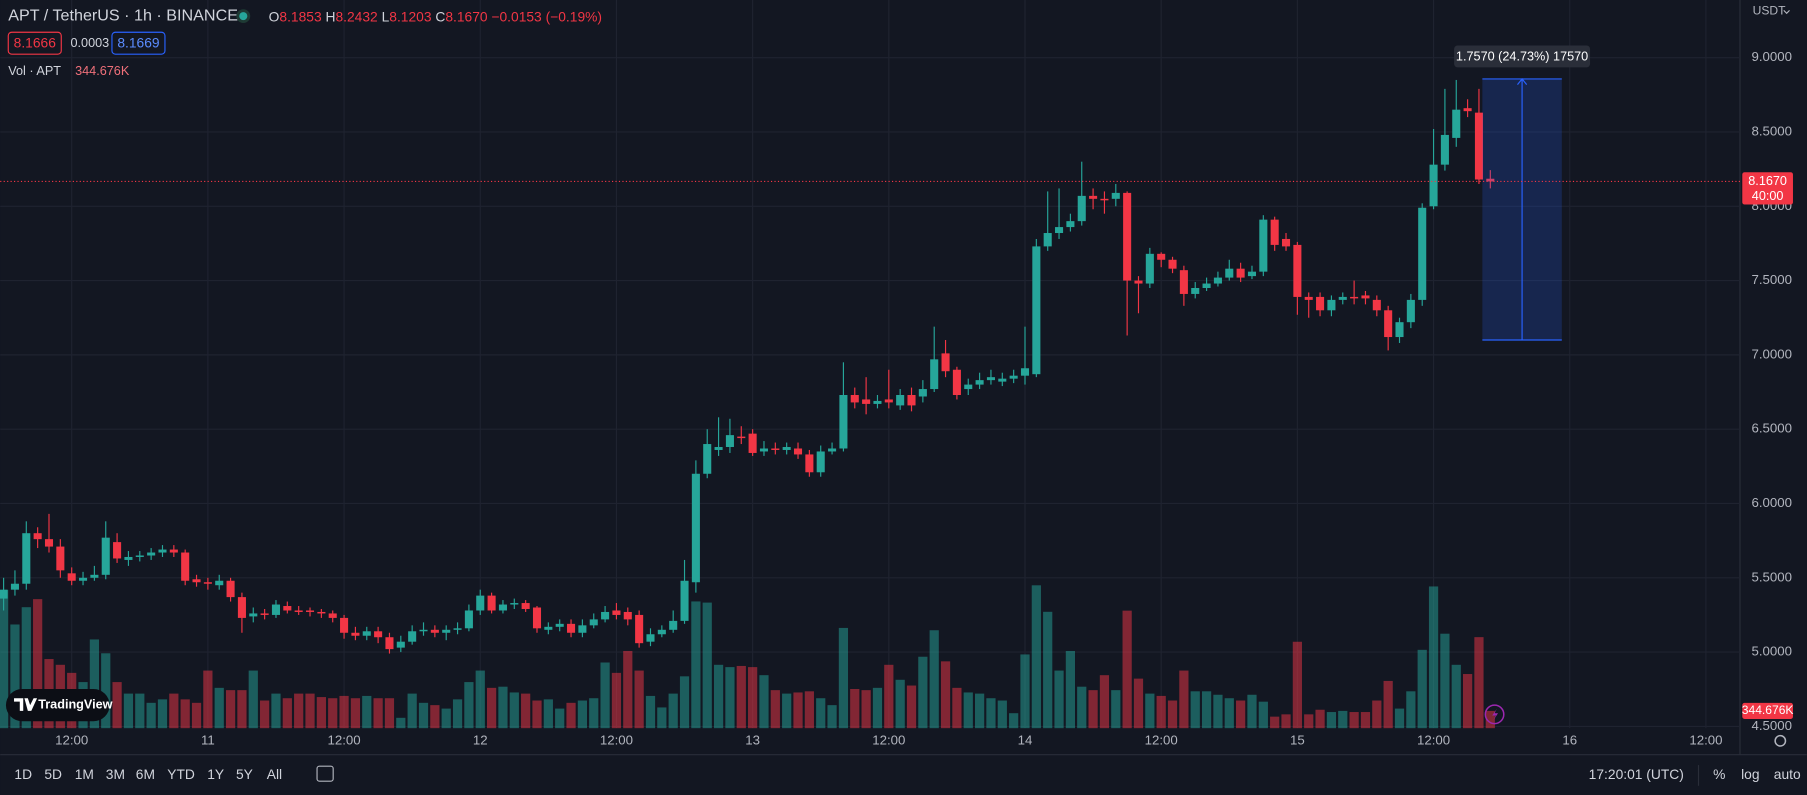 The height and width of the screenshot is (795, 1807). What do you see at coordinates (53, 774) in the screenshot?
I see `range-button: 5D` at bounding box center [53, 774].